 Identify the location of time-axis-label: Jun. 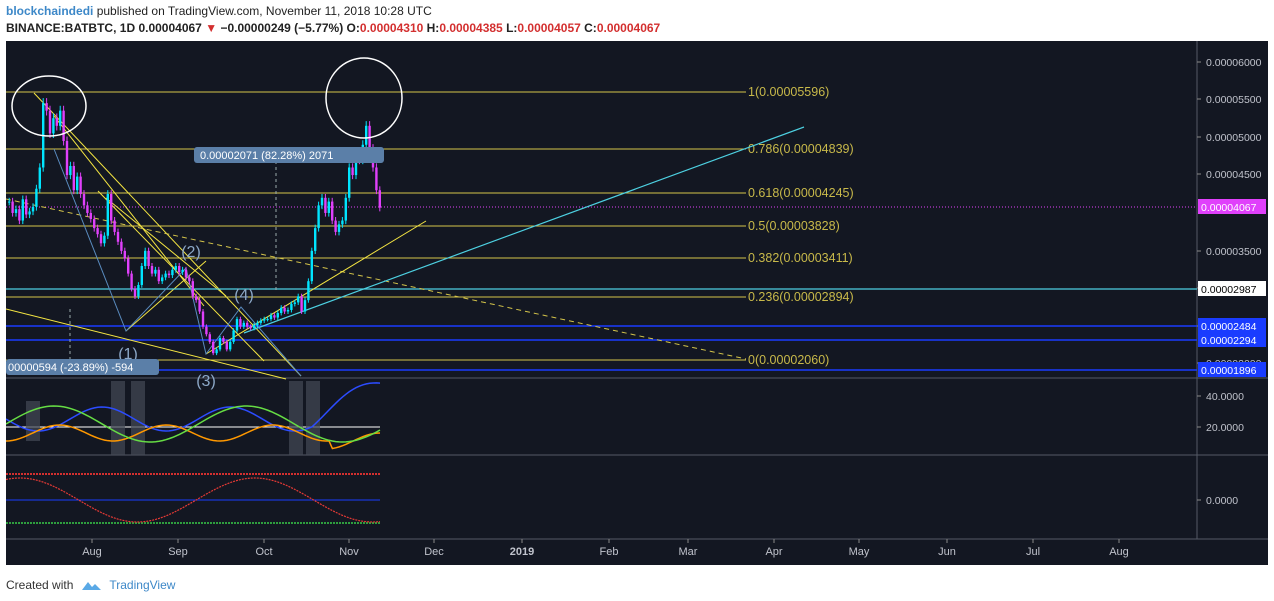
(947, 552).